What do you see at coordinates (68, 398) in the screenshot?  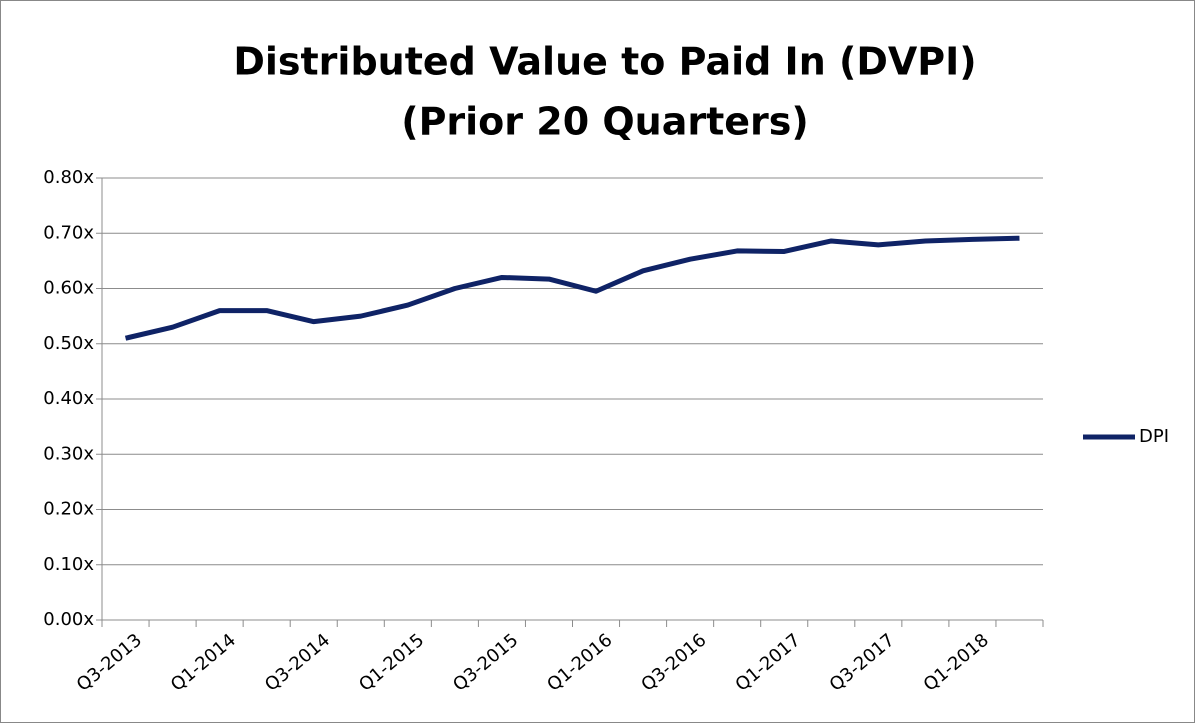 I see `y-tick-label: 0.40x` at bounding box center [68, 398].